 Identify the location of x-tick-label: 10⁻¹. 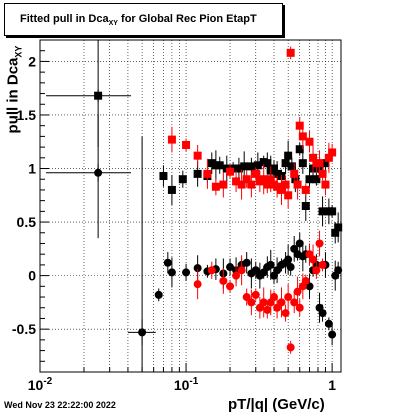
(186, 384).